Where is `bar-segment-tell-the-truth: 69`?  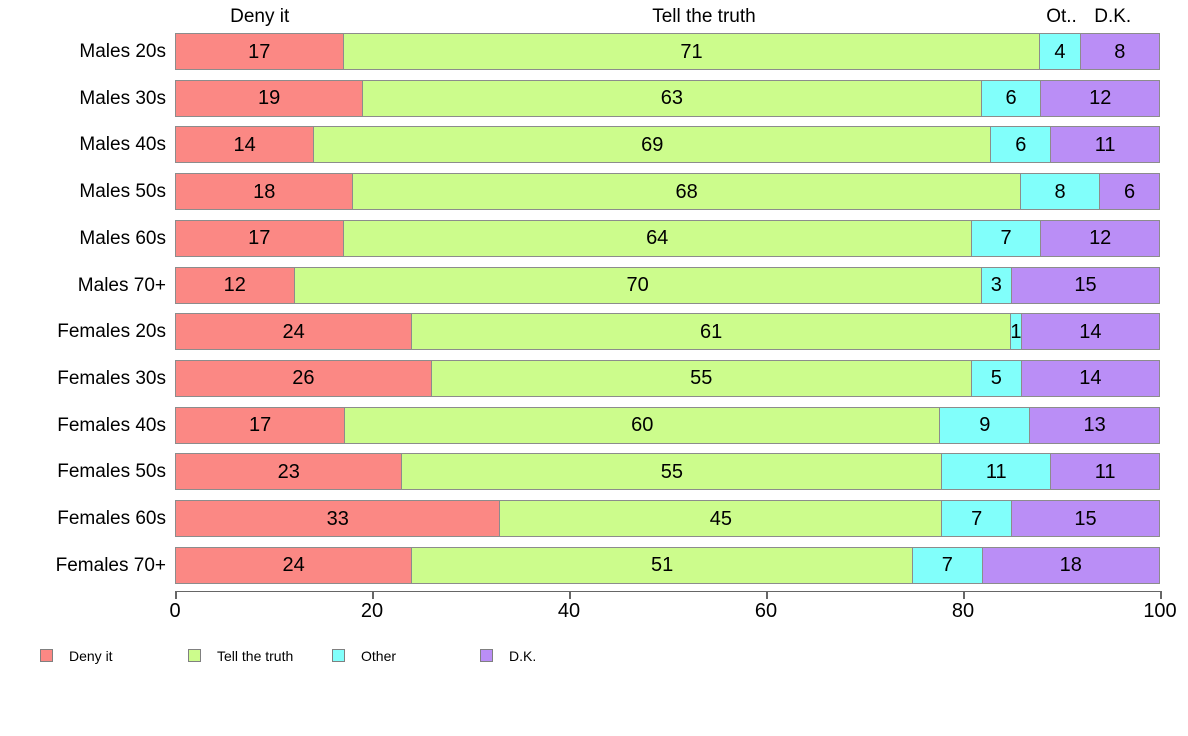
bar-segment-tell-the-truth: 69 is located at coordinates (652, 145).